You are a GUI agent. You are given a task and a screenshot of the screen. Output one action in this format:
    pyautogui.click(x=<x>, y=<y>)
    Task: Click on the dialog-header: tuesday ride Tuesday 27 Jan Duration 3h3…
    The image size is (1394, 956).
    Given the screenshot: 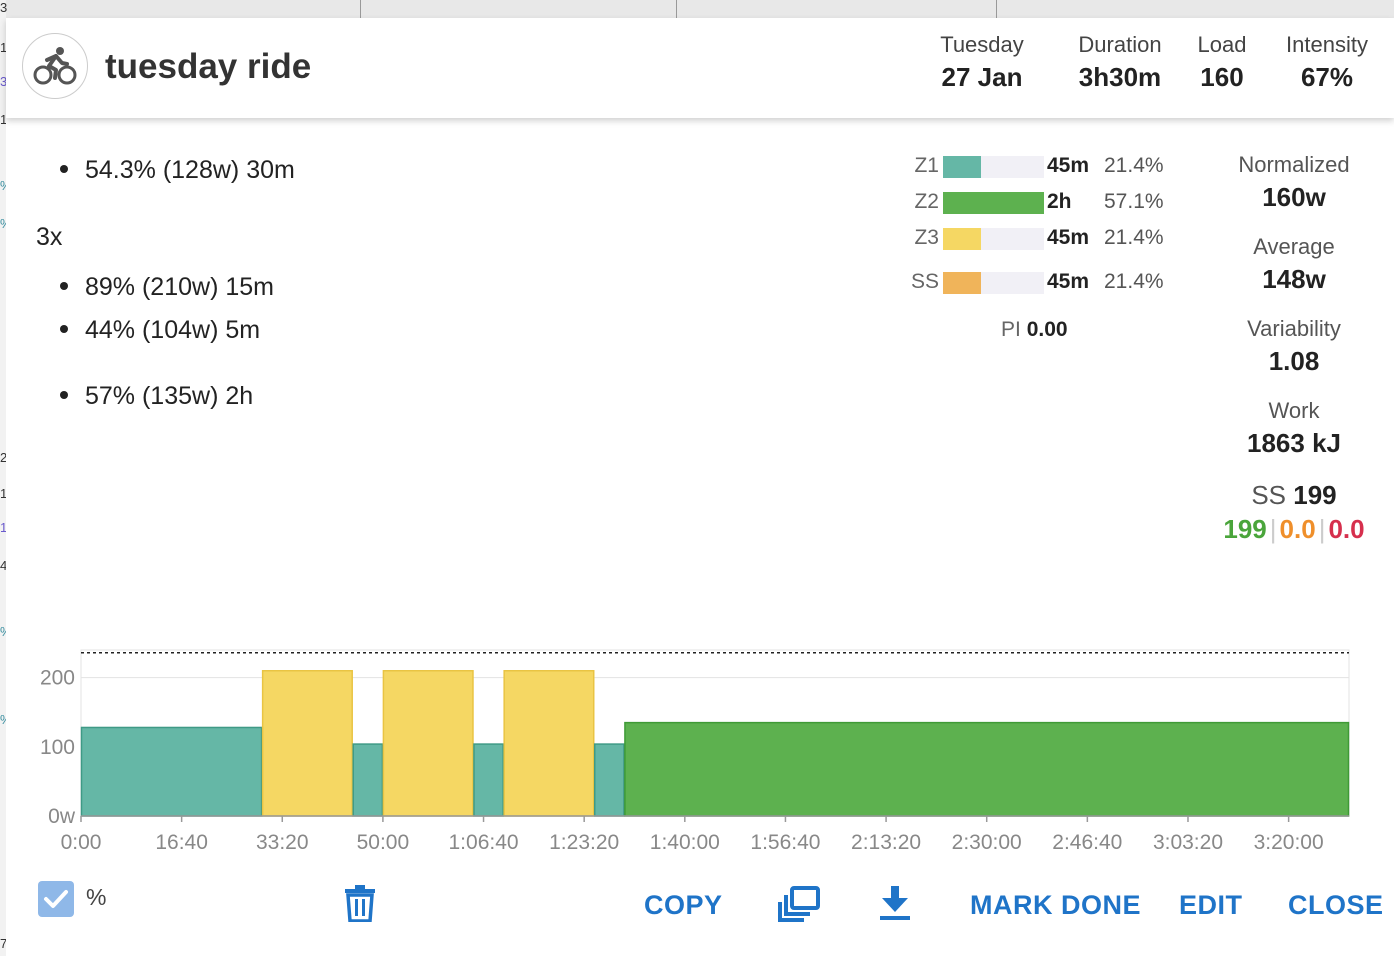 What is the action you would take?
    pyautogui.click(x=700, y=68)
    